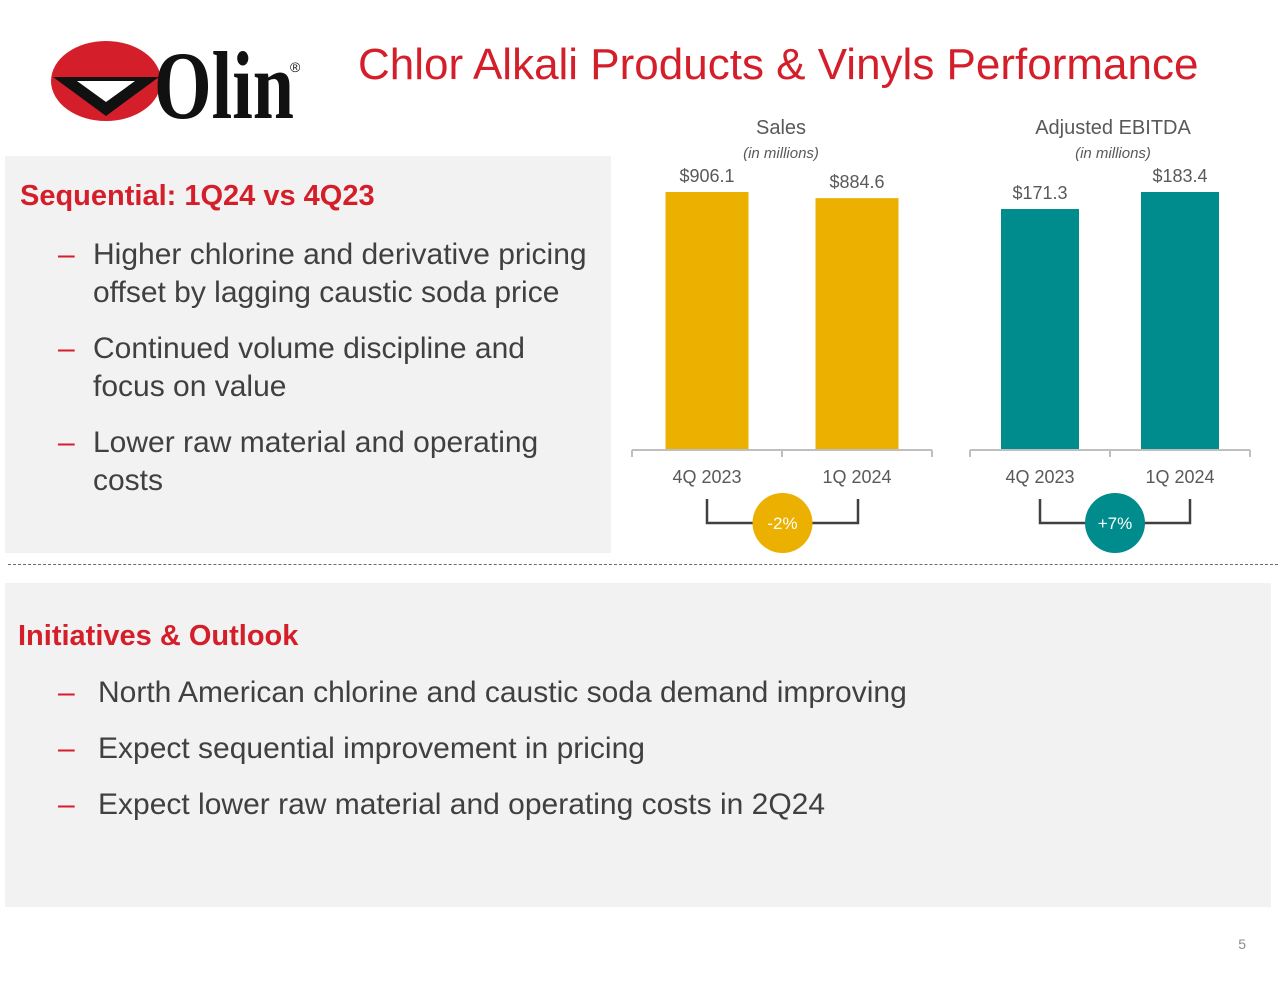  What do you see at coordinates (781, 128) in the screenshot?
I see `chart-title: Sales` at bounding box center [781, 128].